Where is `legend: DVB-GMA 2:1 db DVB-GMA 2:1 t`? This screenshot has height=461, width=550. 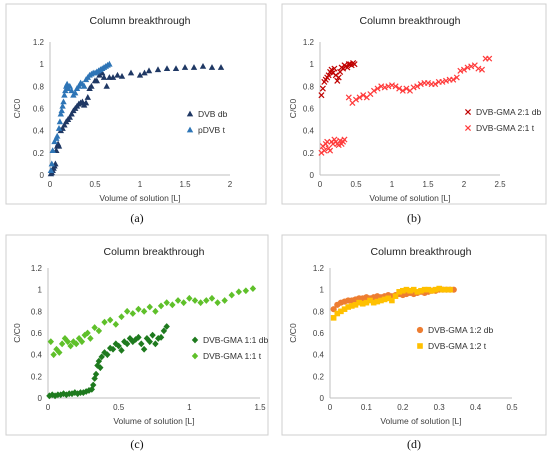 legend: DVB-GMA 2:1 db DVB-GMA 2:1 t is located at coordinates (502, 120).